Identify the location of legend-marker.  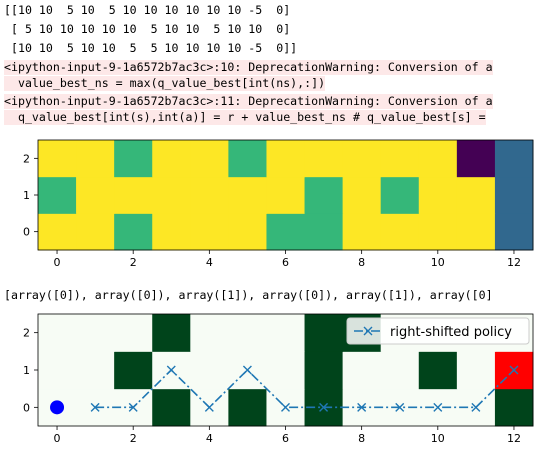
(368, 331).